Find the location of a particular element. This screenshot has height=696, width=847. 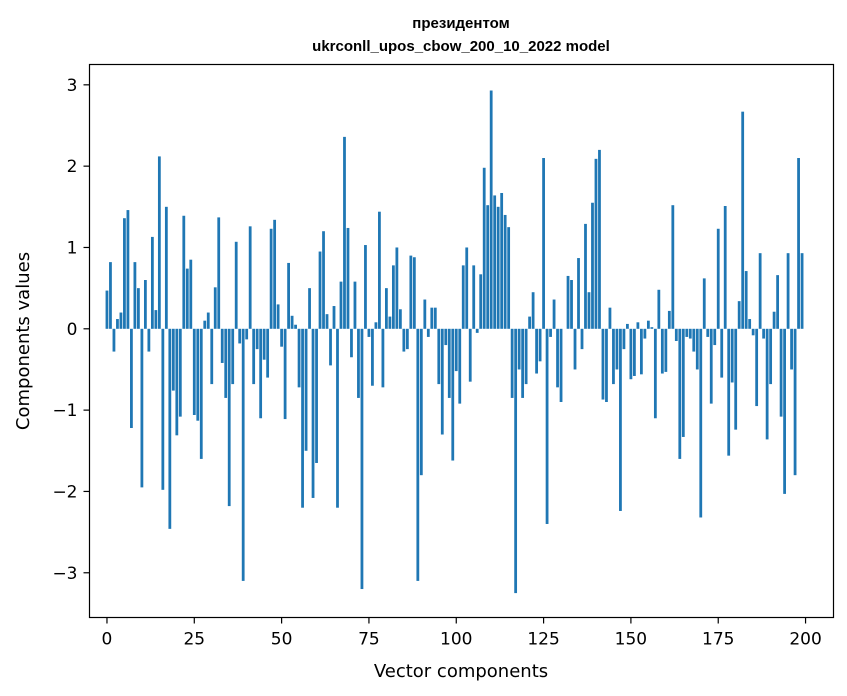

y-axis: −3 −2 −1 0 1 2 3 is located at coordinates (71, 330).